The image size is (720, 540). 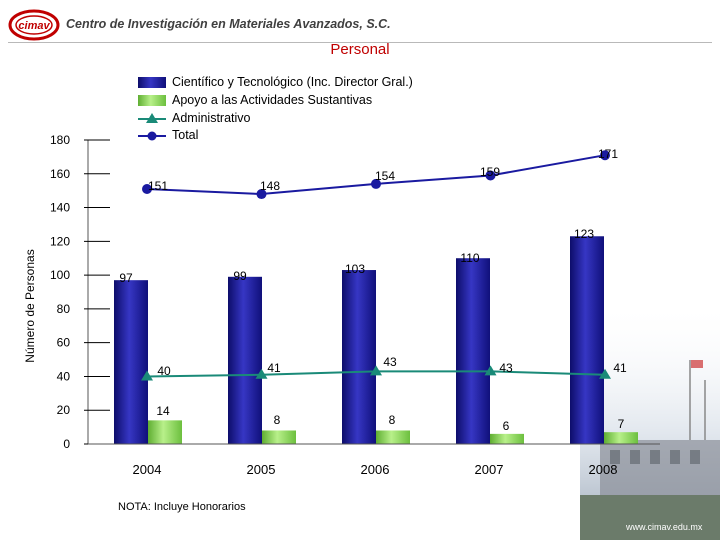 I want to click on label-cientifico: 123, so click(x=584, y=234).